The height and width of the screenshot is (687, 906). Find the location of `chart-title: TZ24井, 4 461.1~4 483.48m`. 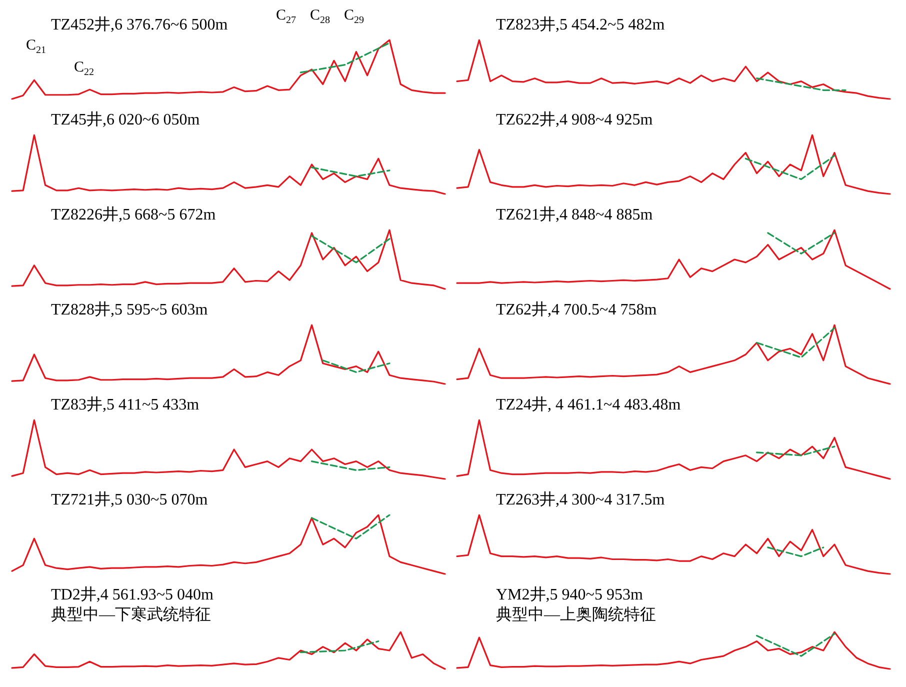

chart-title: TZ24井, 4 461.1~4 483.48m is located at coordinates (589, 405).